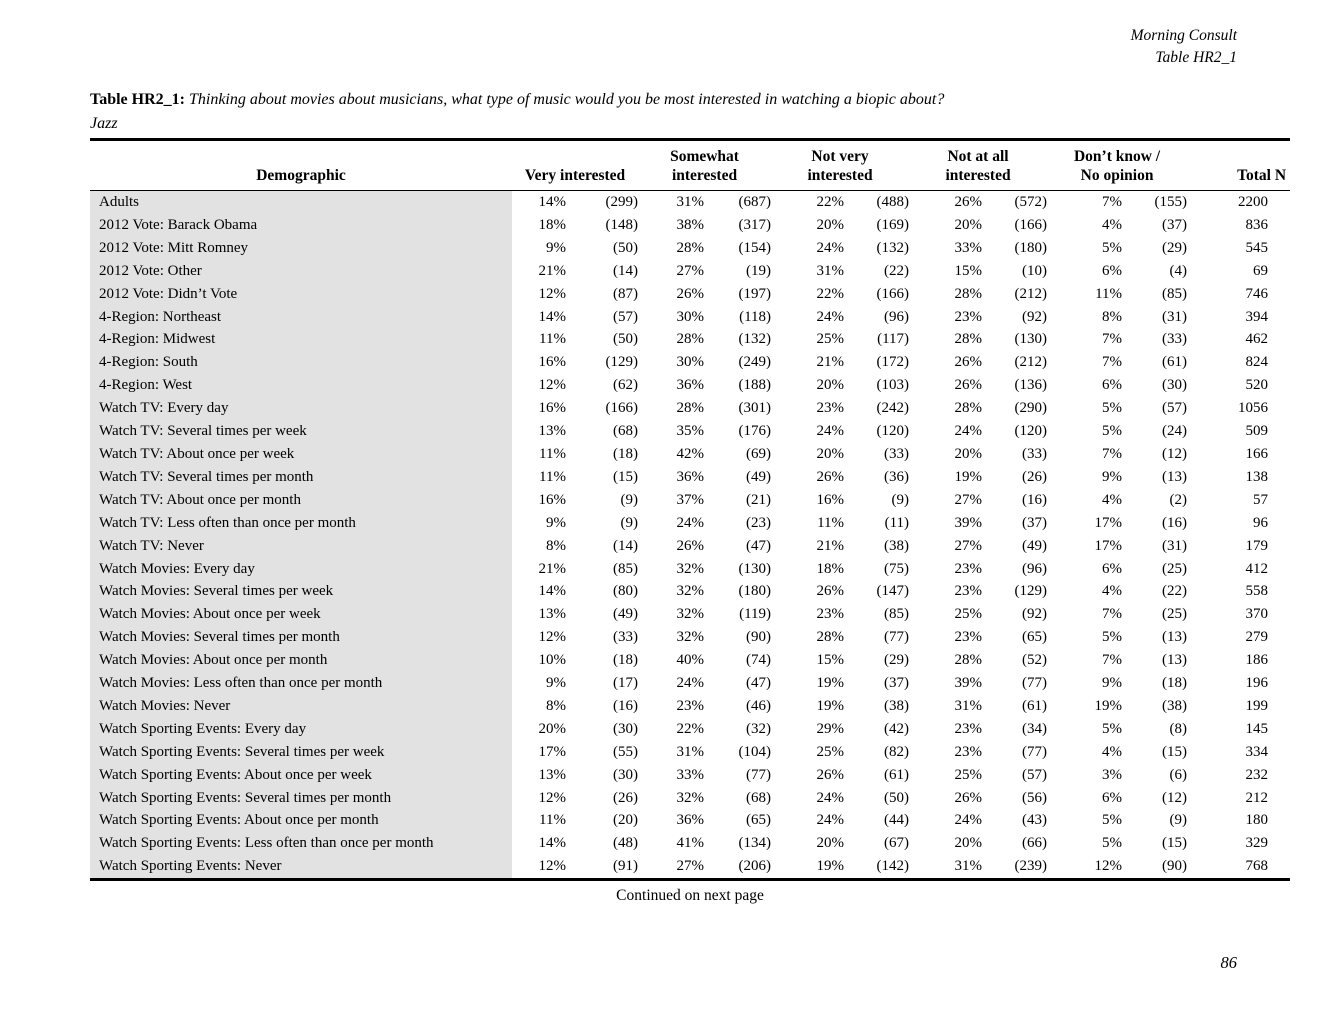  I want to click on count-cell: (50), so click(626, 339).